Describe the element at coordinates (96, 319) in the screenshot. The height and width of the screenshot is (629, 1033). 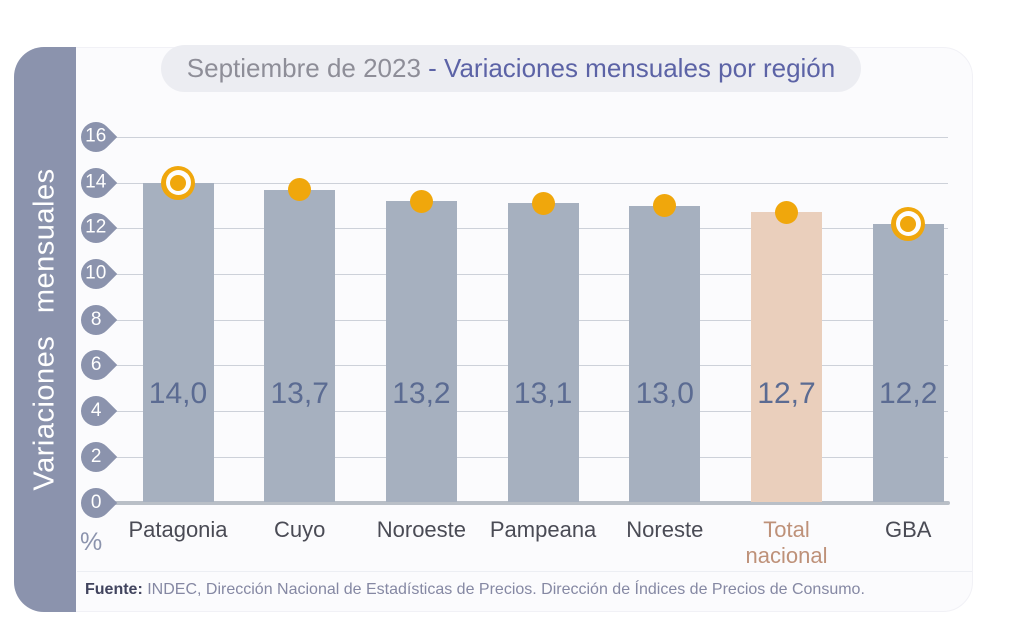
I see `y-axis-tick-value: 8` at that location.